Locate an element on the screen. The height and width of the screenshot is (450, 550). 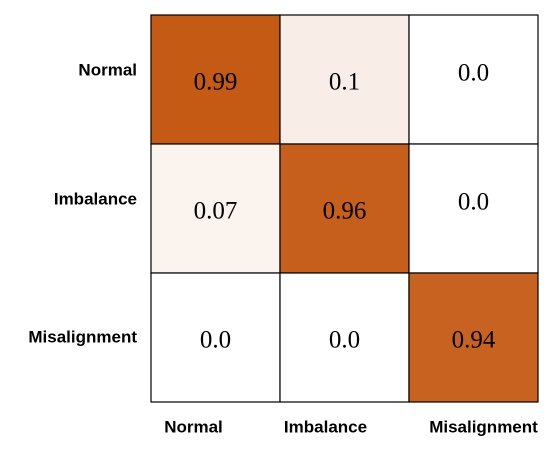
heatmap-cell-misalignment-normal is located at coordinates (215, 337).